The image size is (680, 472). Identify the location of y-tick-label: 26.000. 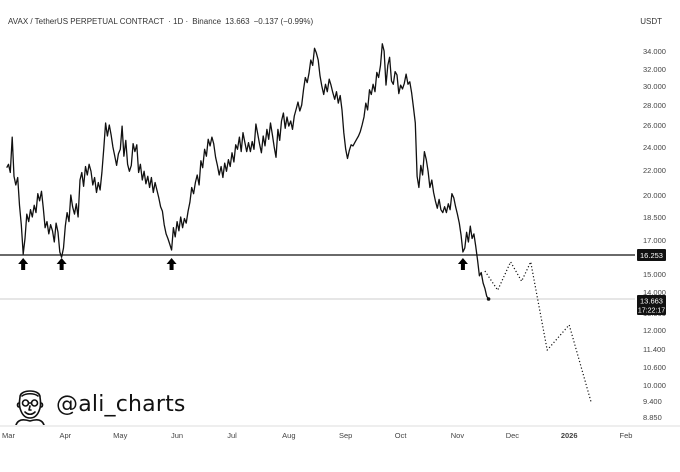
(654, 125).